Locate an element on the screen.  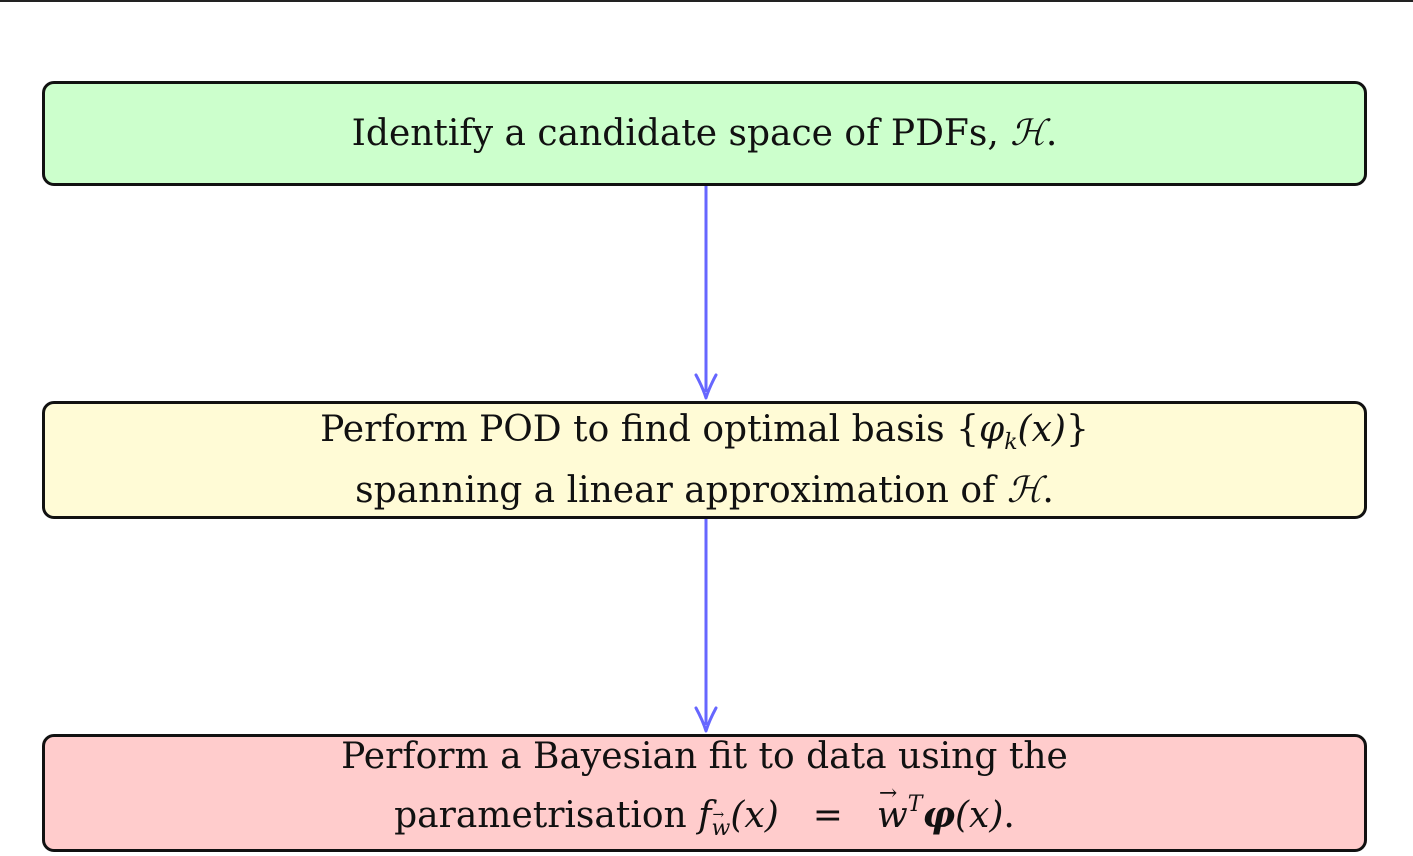
step2-line2: spanning a linear approximation of ℋ. is located at coordinates (704, 491).